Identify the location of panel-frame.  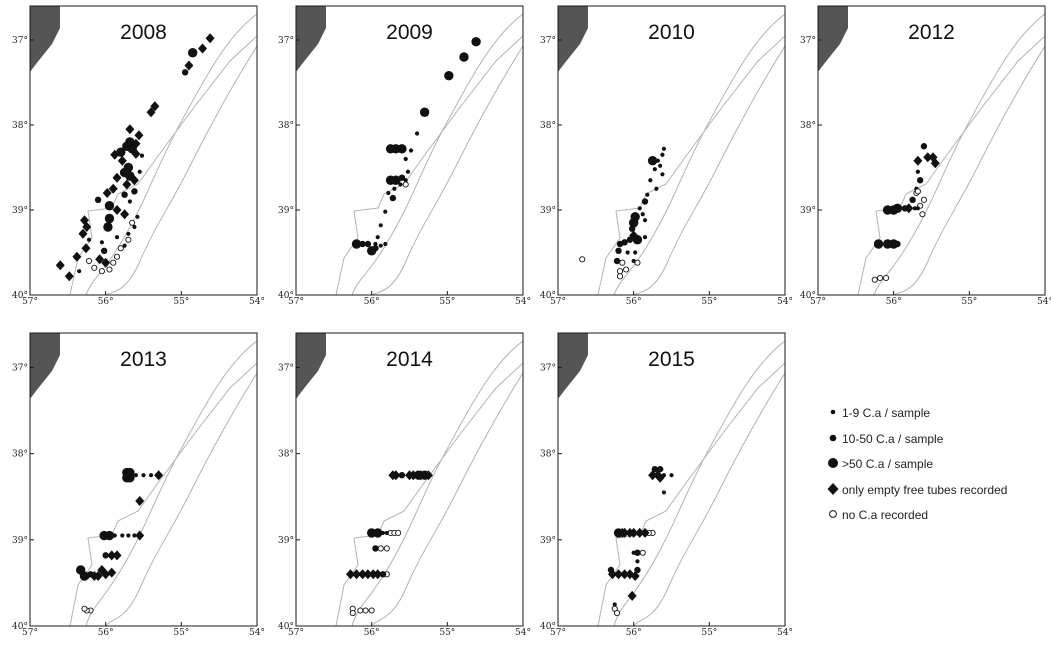
(143, 150).